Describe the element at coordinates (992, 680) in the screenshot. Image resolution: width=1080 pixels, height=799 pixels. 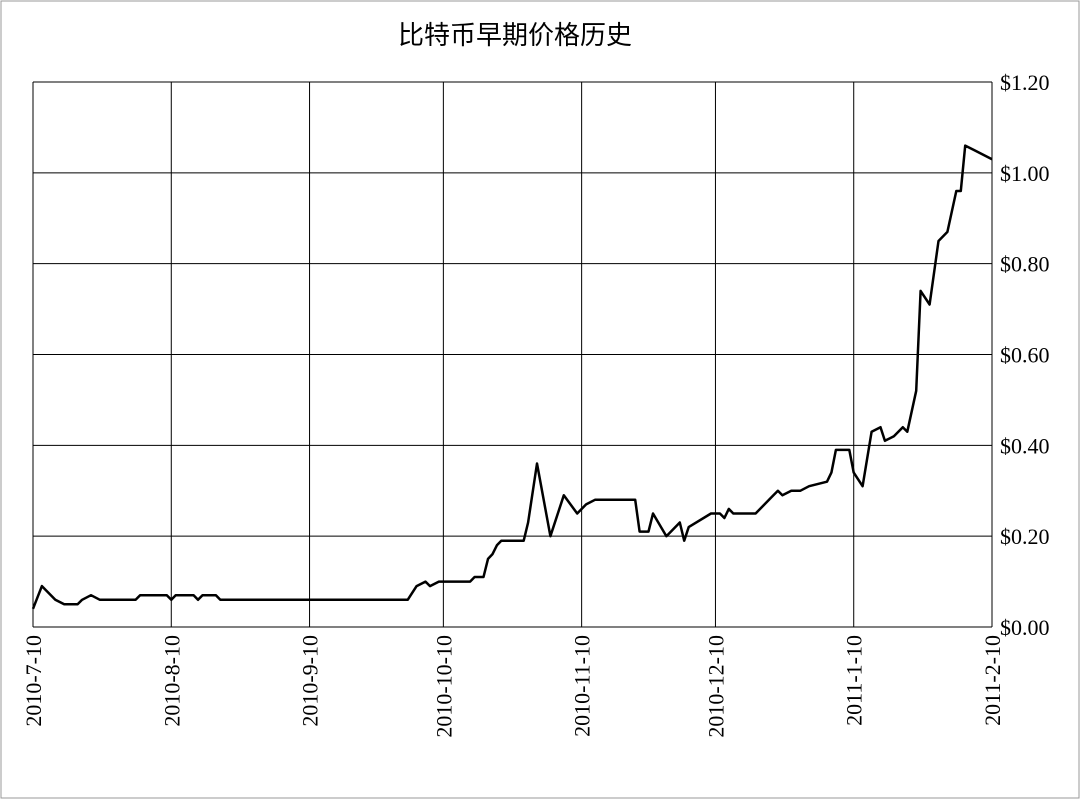
I see `x-tick-label: 2011-2-10` at that location.